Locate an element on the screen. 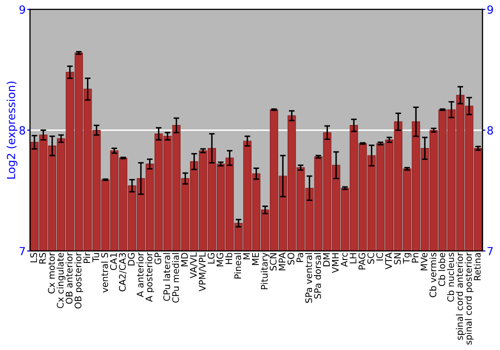 This screenshot has width=500, height=350. x-tick-label: Pineal is located at coordinates (238, 266).